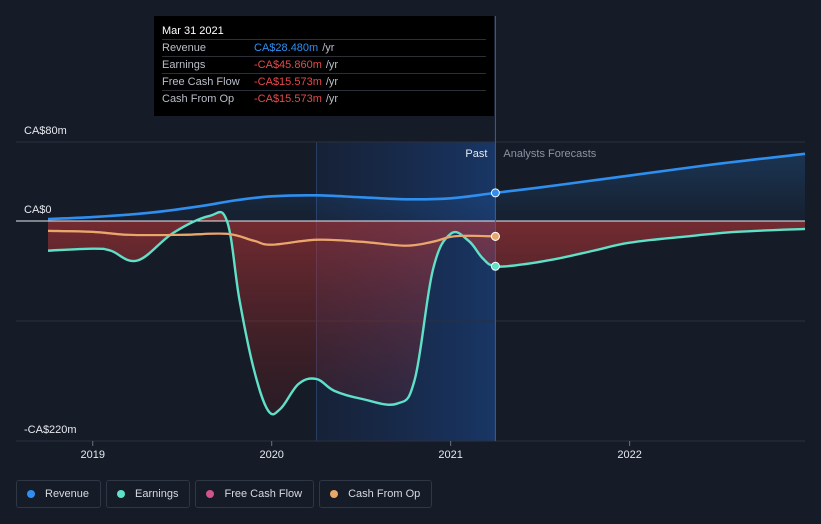 This screenshot has width=821, height=524. I want to click on x-tick-label: 2022, so click(629, 455).